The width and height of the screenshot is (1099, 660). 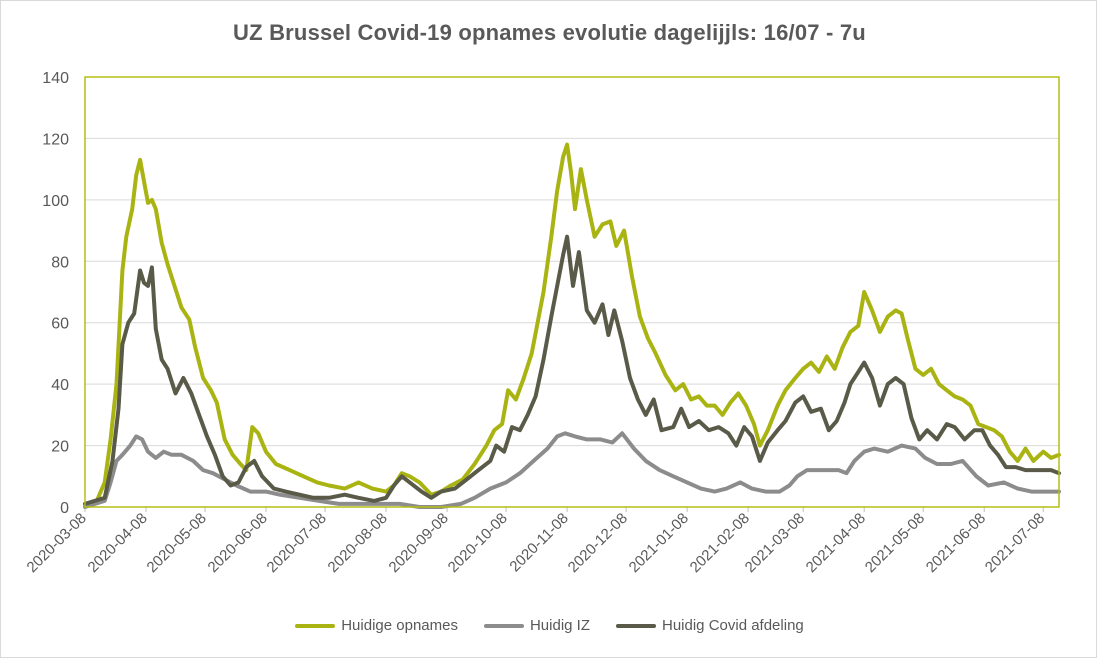 I want to click on x-tick-label: 2021-06-08, so click(x=956, y=543).